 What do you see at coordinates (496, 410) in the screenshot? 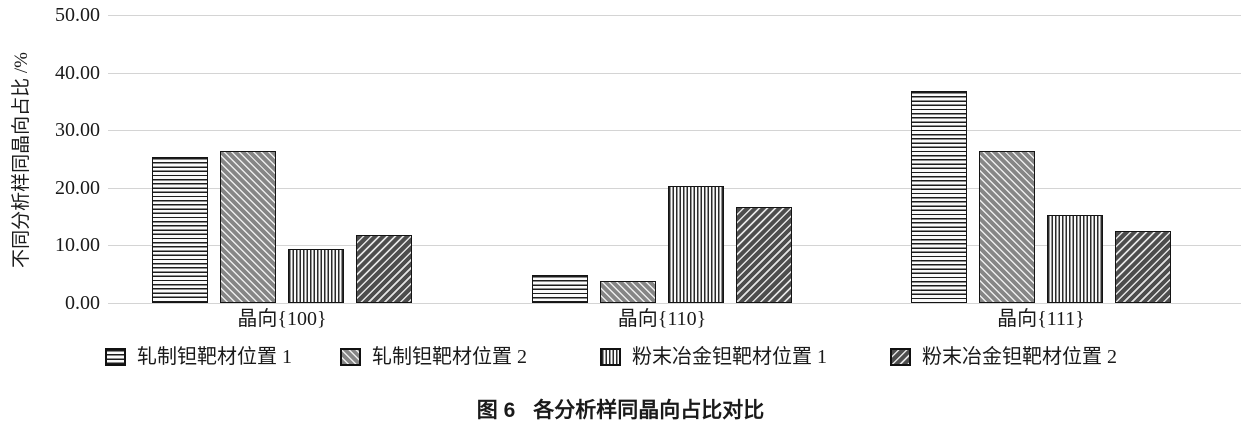
I see `figure-number: 图 6` at bounding box center [496, 410].